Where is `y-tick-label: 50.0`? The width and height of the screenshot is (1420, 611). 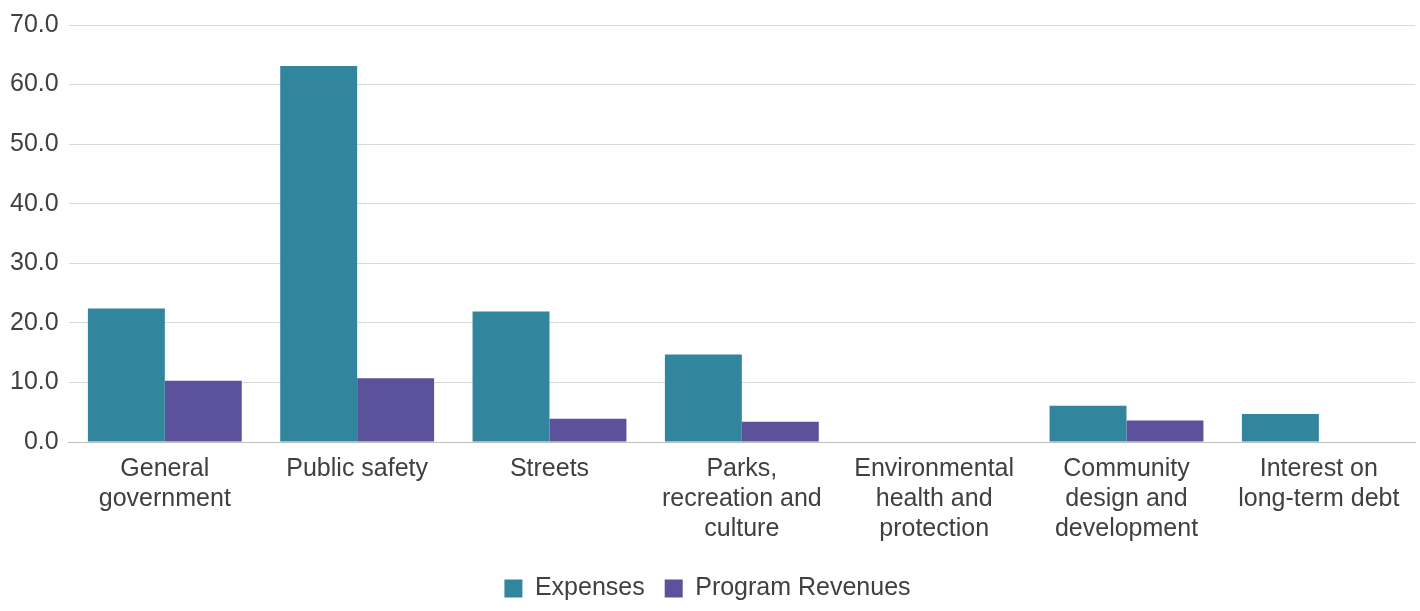
y-tick-label: 50.0 is located at coordinates (34, 142).